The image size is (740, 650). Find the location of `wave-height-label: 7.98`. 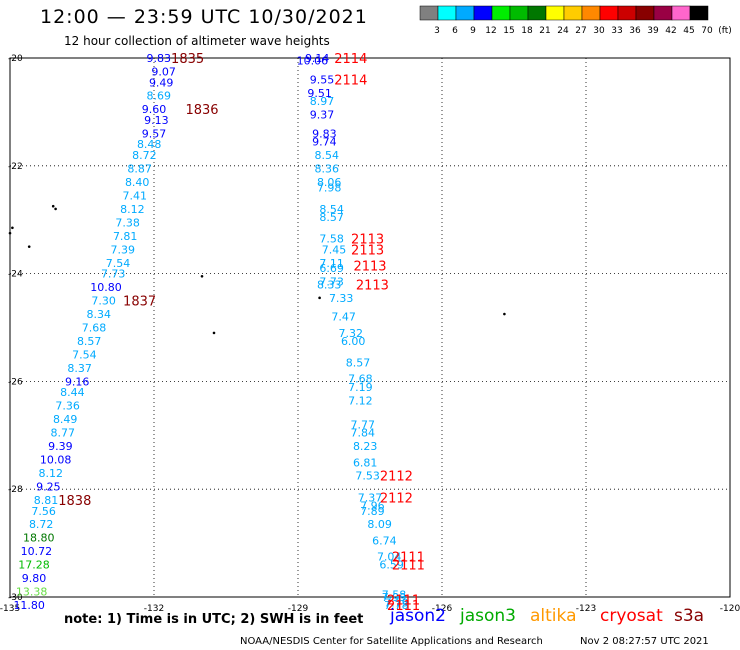

wave-height-label: 7.98 is located at coordinates (329, 187).